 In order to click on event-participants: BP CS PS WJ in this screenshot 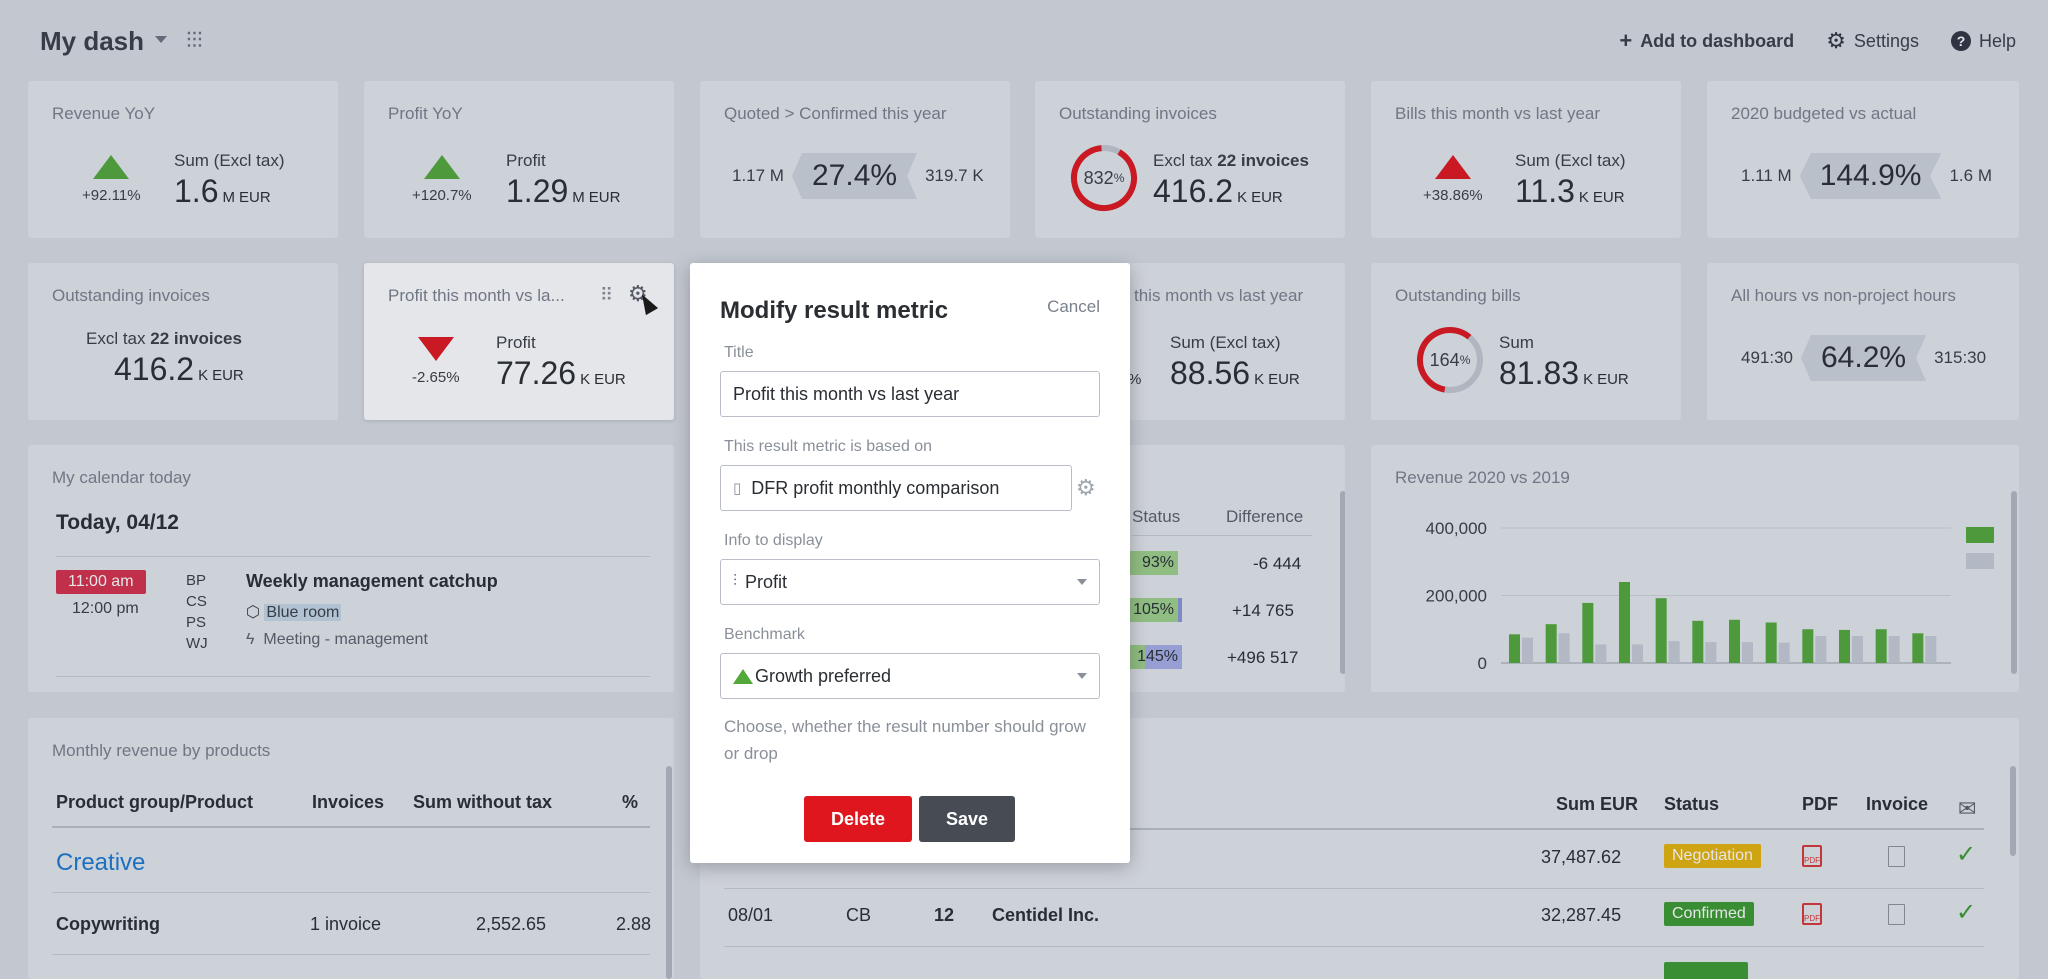, I will do `click(197, 612)`.